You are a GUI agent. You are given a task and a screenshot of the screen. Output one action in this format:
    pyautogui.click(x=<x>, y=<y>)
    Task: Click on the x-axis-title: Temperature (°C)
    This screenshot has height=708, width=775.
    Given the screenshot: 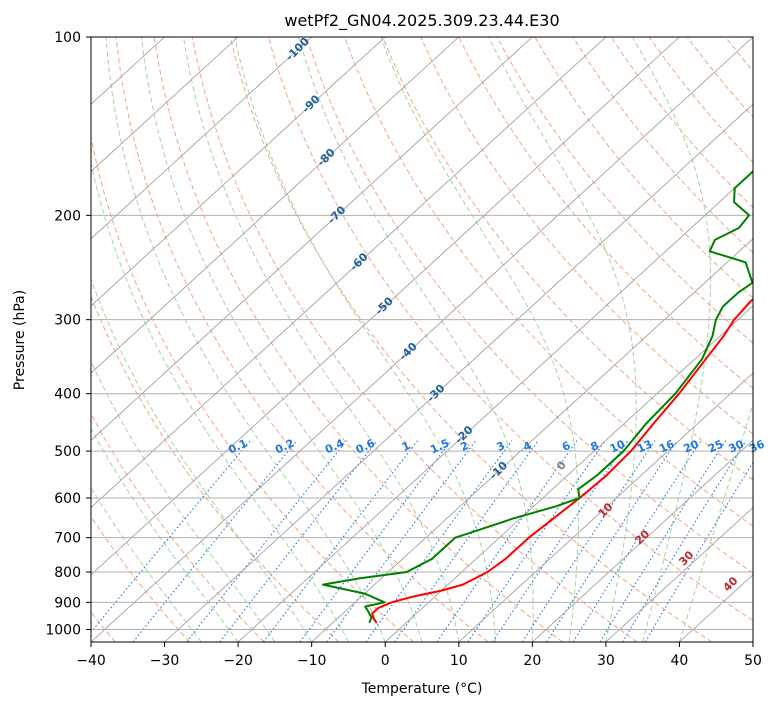 What is the action you would take?
    pyautogui.click(x=422, y=689)
    